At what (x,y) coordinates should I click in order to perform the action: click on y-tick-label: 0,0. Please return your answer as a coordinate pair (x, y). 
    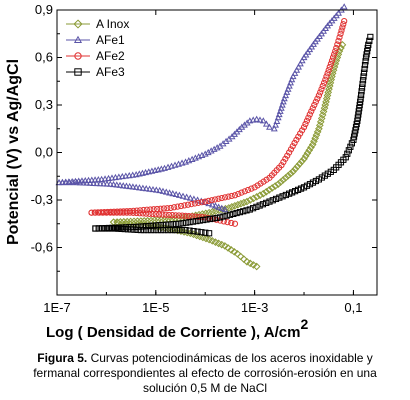
    Looking at the image, I should click on (44, 152).